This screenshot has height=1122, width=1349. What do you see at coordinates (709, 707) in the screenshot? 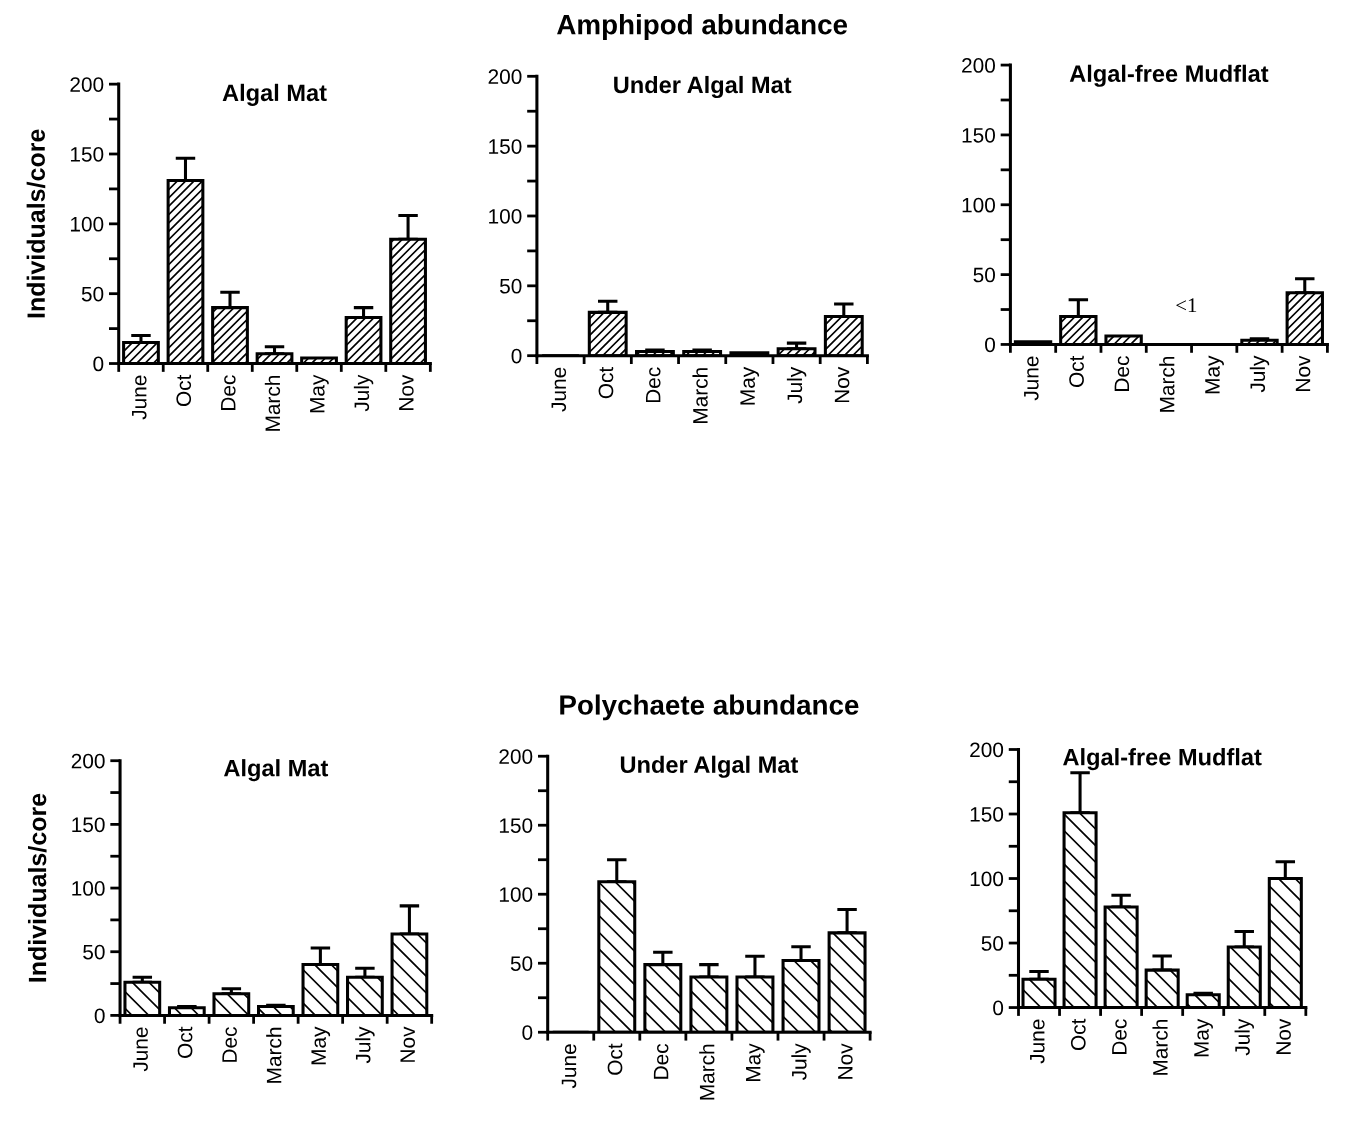
I see `text: Polychaete abundance` at bounding box center [709, 707].